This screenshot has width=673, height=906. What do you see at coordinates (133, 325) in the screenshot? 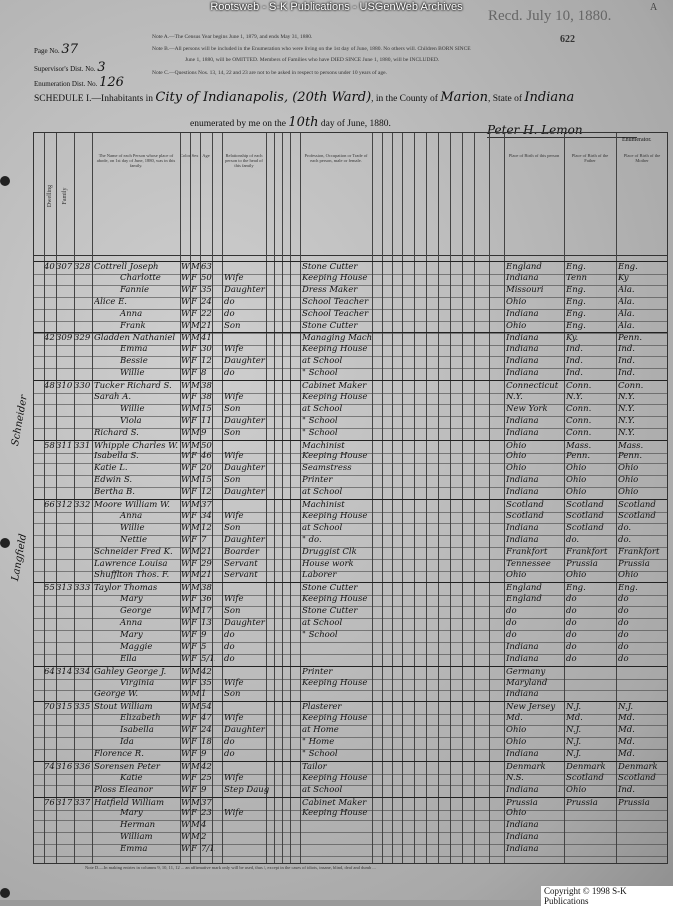
I see `person-name: Frank` at bounding box center [133, 325].